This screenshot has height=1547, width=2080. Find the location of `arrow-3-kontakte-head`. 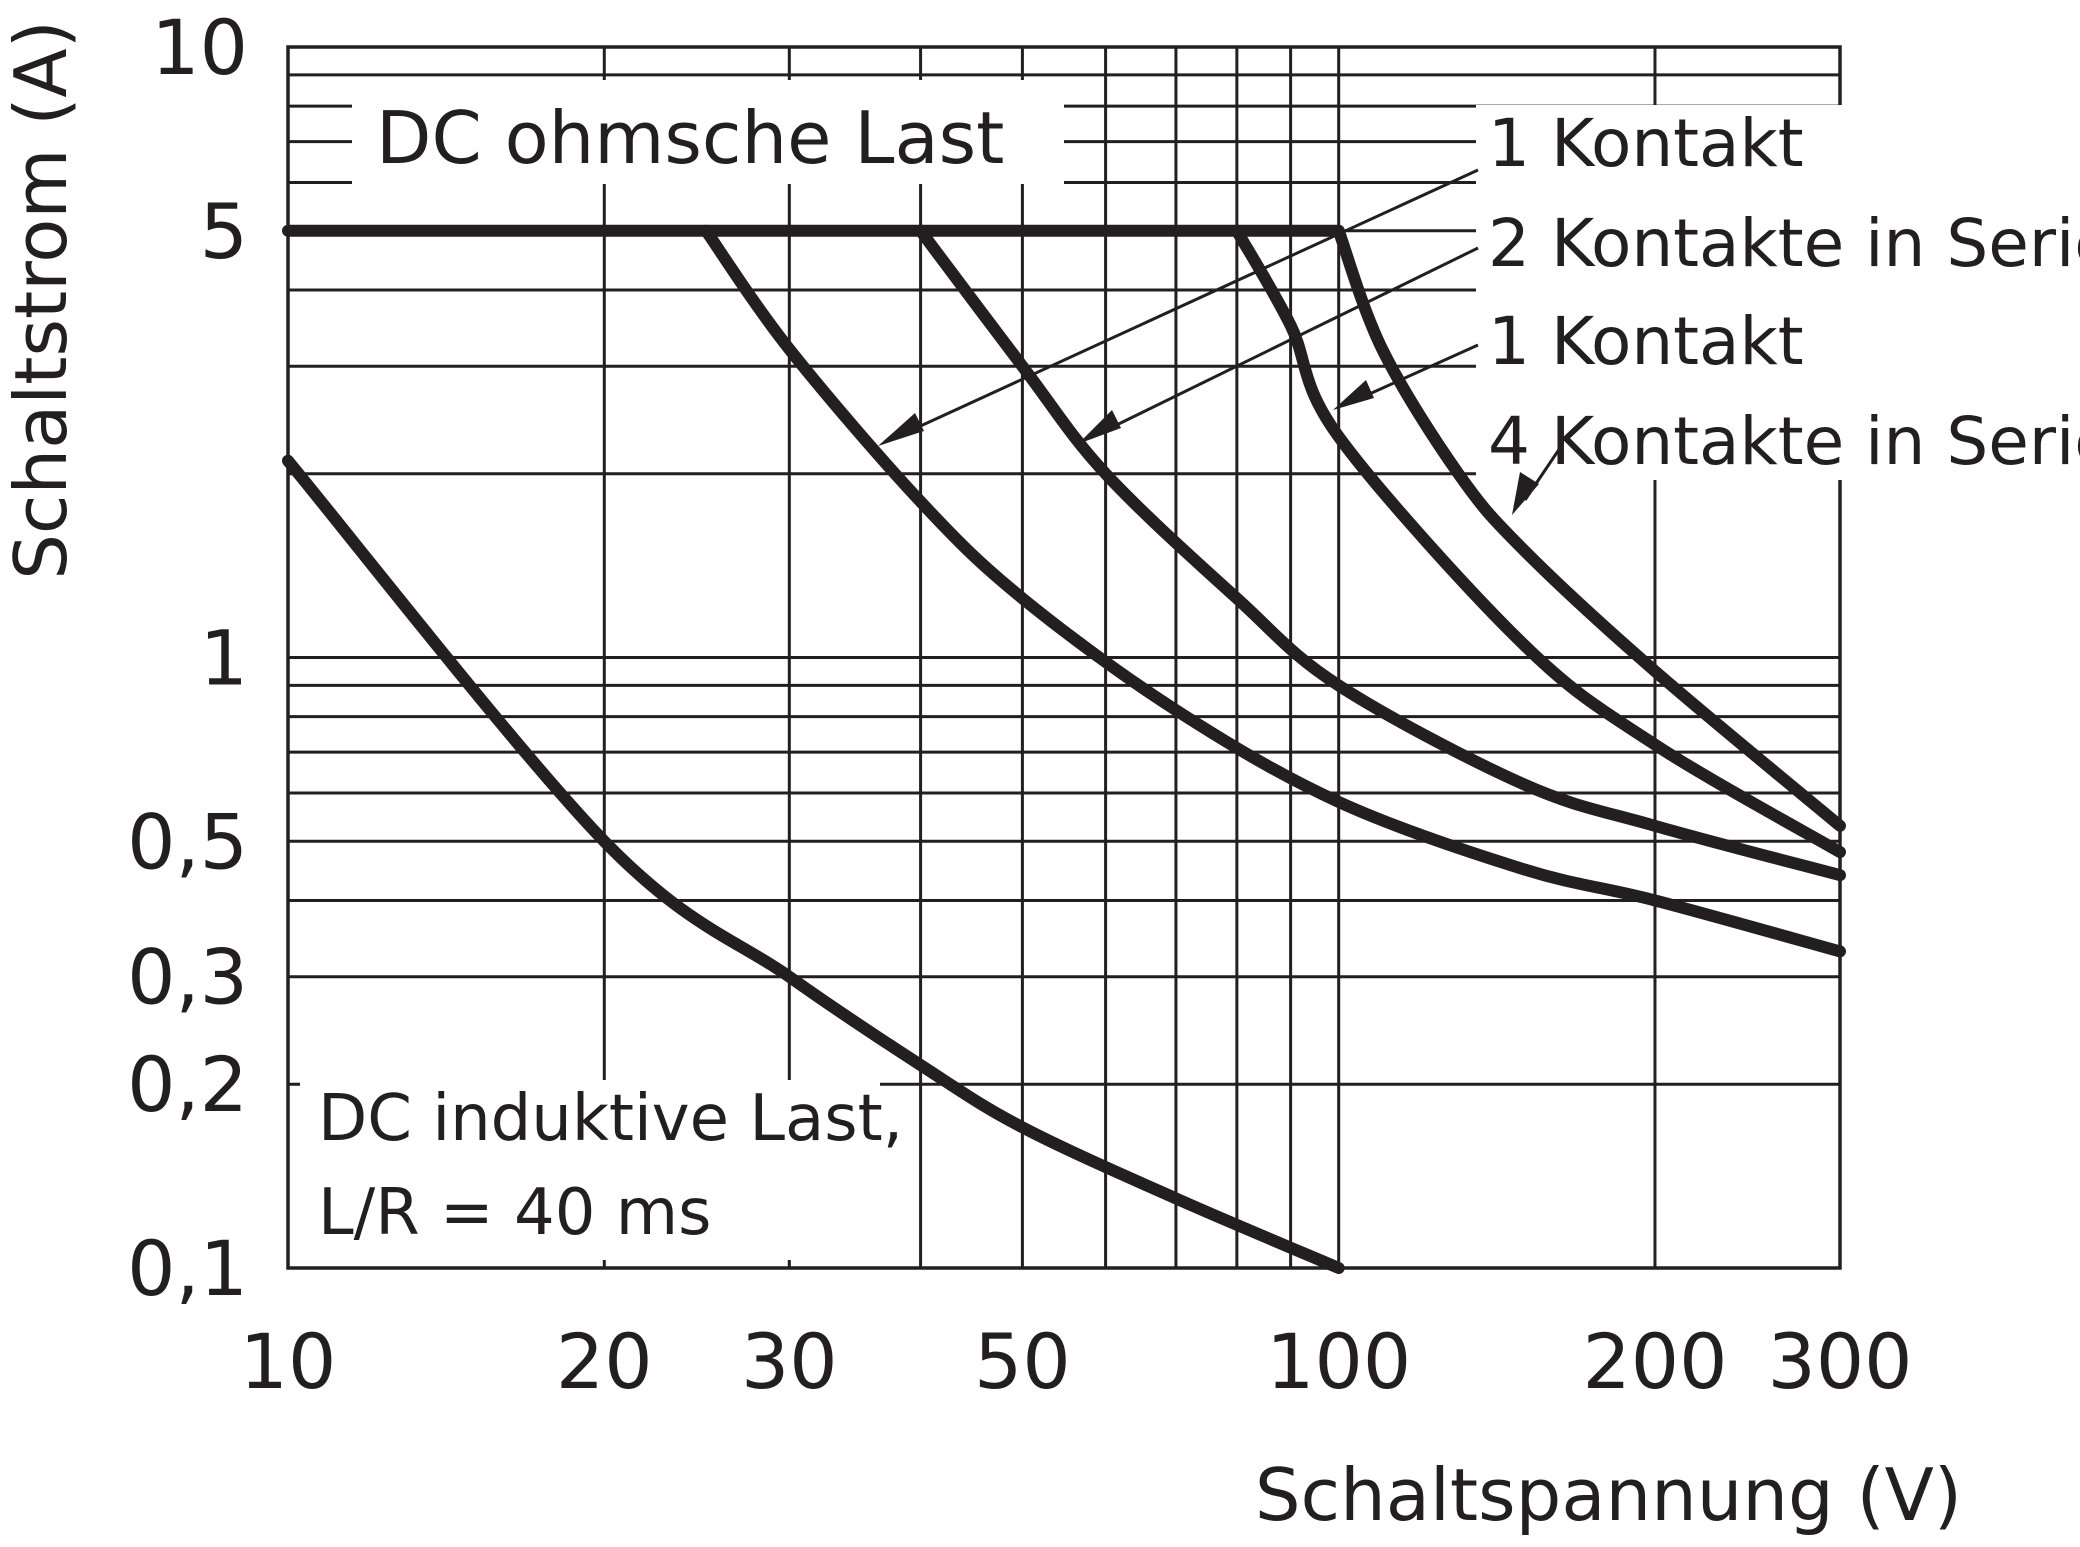

arrow-3-kontakte-head is located at coordinates (1353, 395).